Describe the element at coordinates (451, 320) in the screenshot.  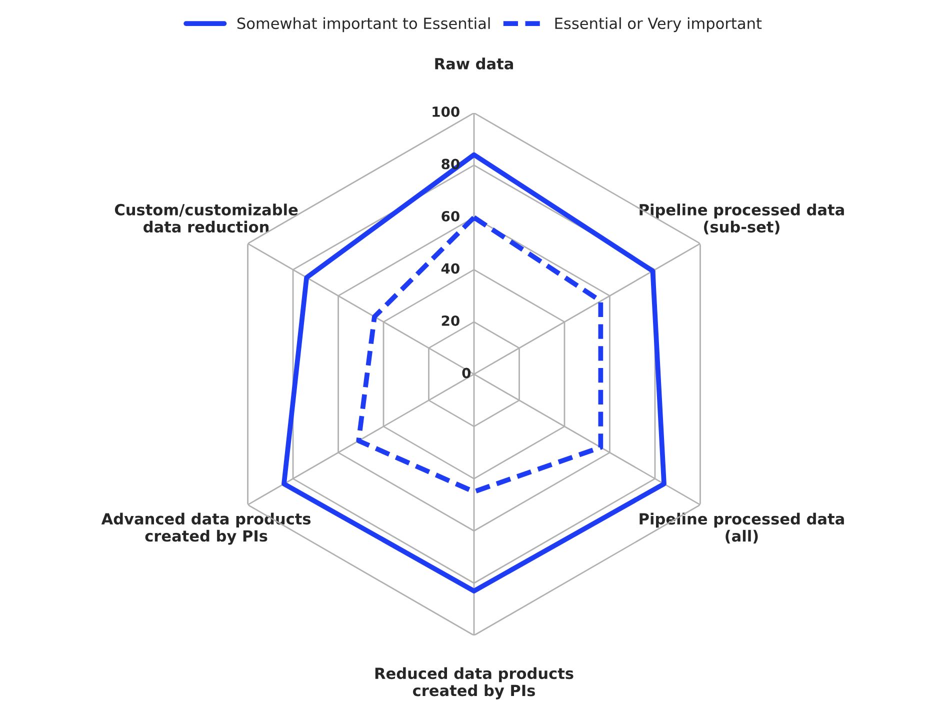
I see `y-tick-label: 20` at that location.